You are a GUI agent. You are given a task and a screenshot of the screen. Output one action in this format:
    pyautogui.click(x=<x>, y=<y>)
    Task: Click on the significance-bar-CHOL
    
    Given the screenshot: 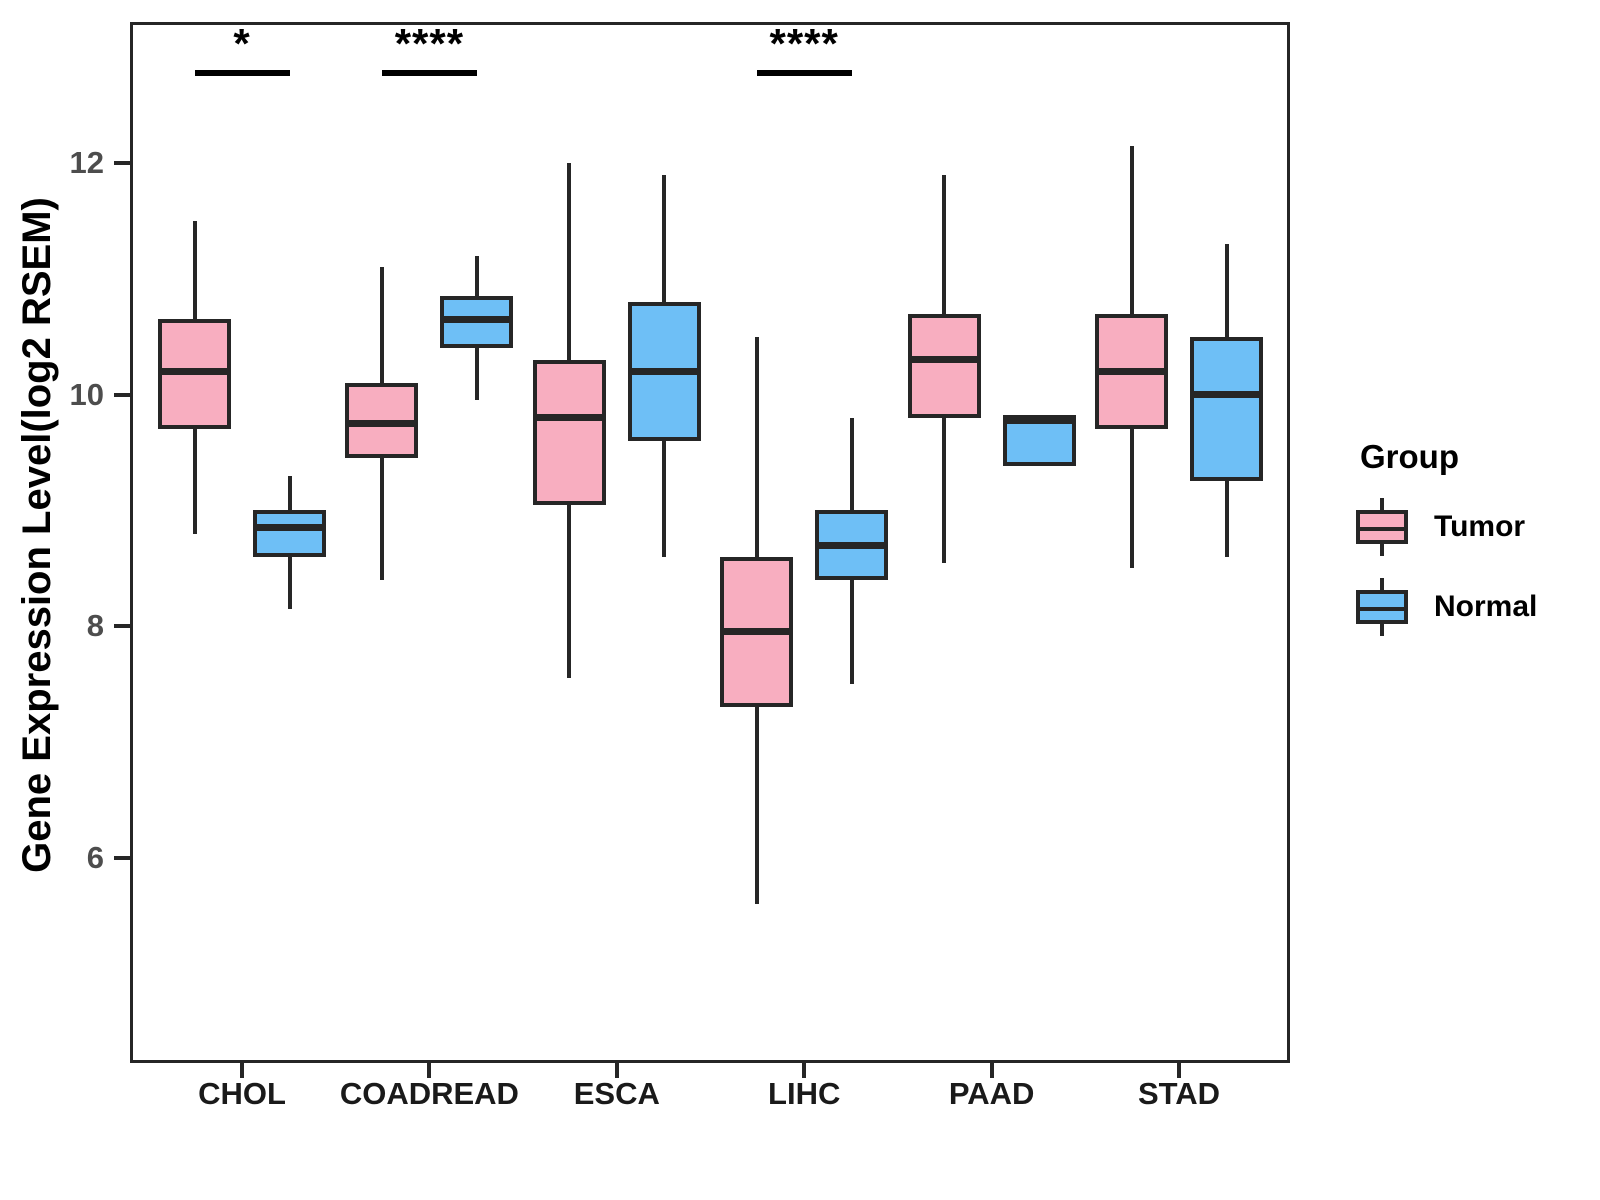 What is the action you would take?
    pyautogui.click(x=242, y=73)
    